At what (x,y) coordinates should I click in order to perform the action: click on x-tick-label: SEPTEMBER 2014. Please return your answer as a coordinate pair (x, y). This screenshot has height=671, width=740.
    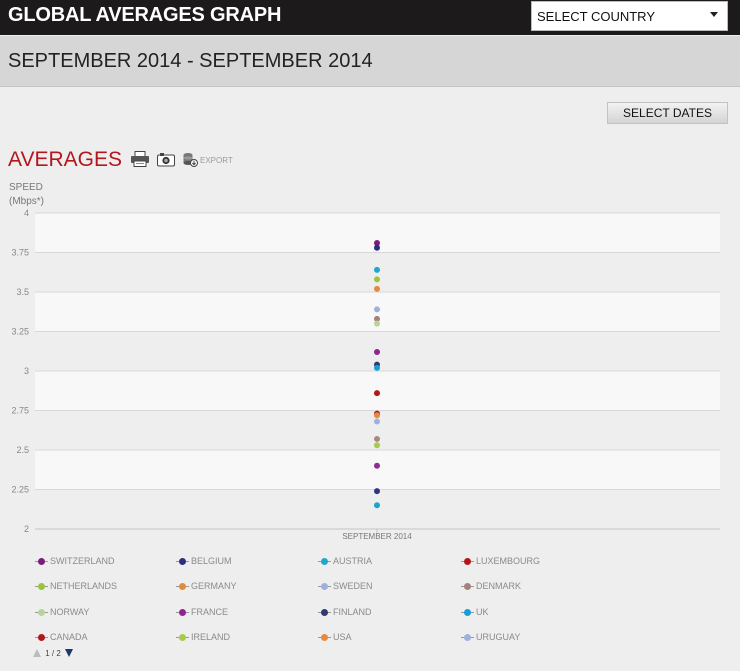
    Looking at the image, I should click on (377, 536).